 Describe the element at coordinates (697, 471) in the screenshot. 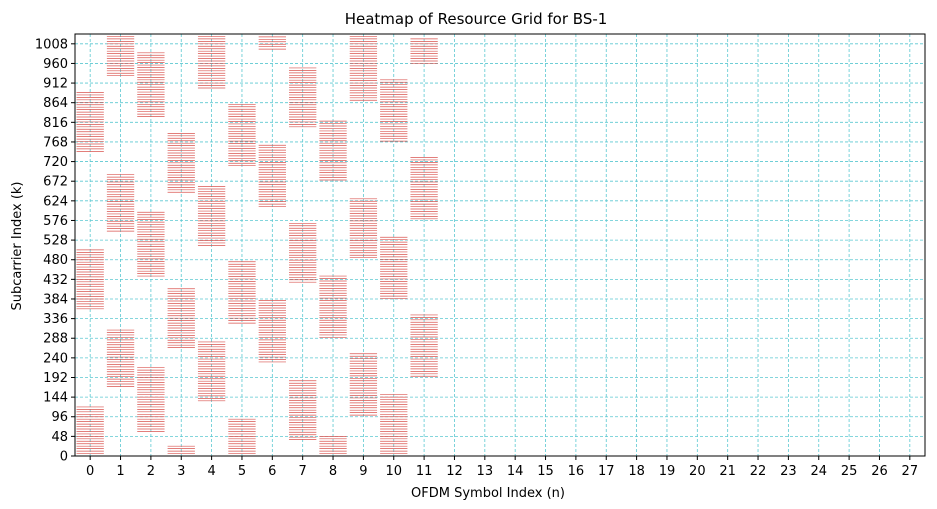

I see `x-tick-label: 20` at that location.